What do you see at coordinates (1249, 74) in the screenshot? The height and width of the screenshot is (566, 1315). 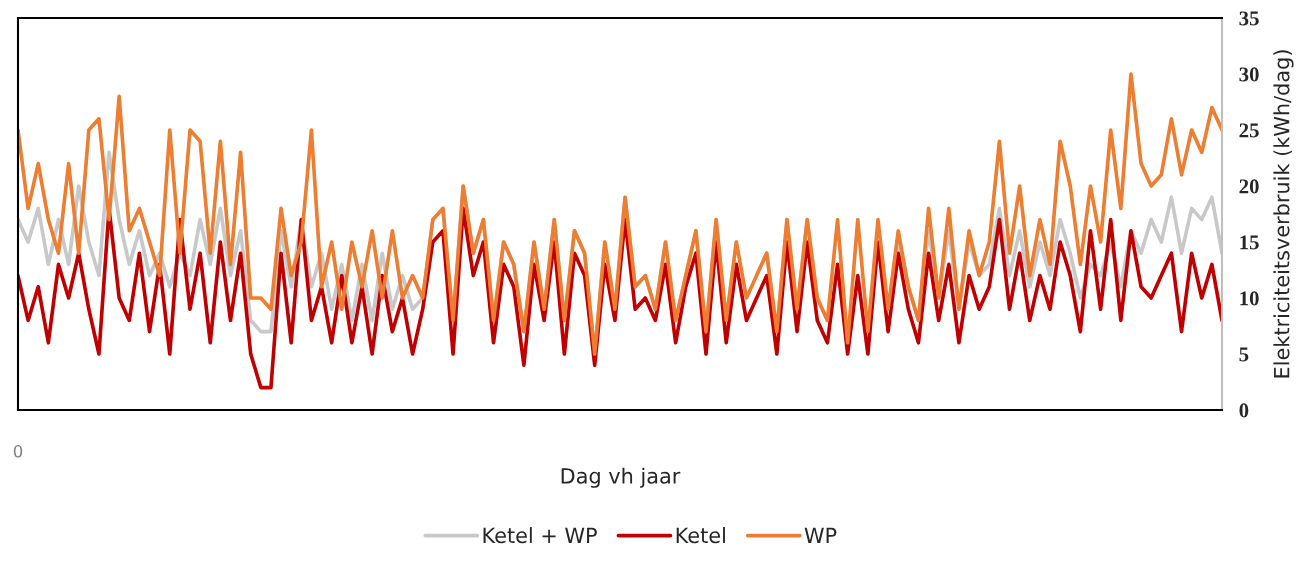 I see `y-tick-label: 30` at bounding box center [1249, 74].